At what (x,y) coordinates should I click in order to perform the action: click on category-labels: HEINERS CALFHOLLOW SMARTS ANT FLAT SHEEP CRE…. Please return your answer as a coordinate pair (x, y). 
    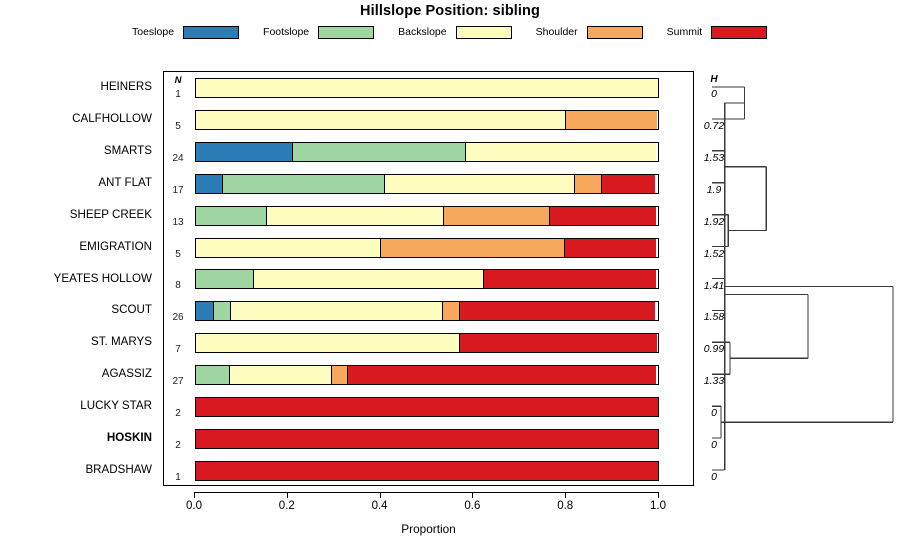
    Looking at the image, I should click on (79, 278).